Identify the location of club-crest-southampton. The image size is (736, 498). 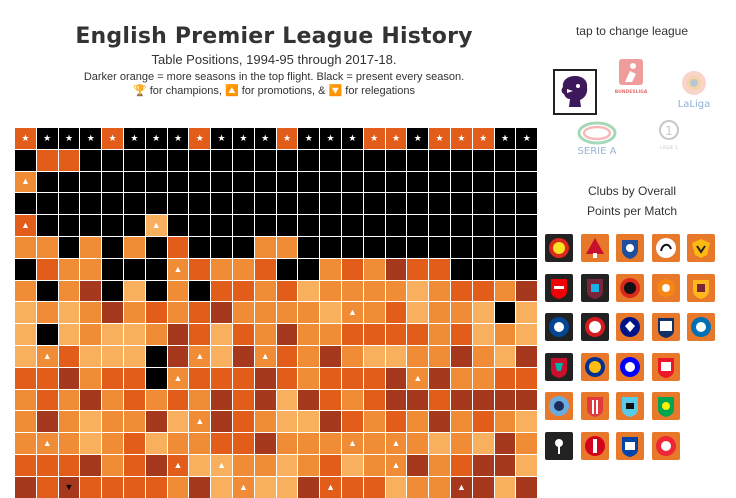
(594, 327).